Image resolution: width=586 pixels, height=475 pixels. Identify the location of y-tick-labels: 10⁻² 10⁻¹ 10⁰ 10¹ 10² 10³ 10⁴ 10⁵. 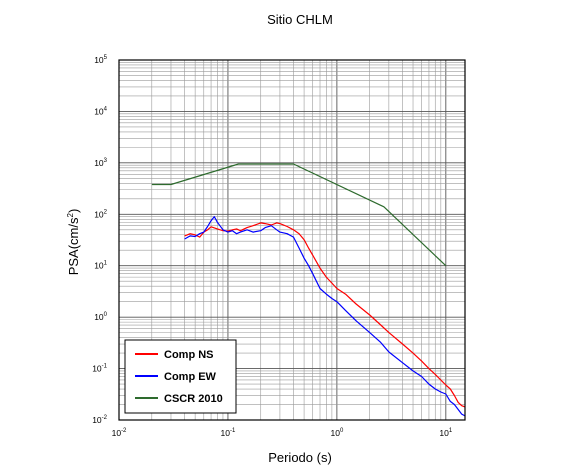
(99, 240).